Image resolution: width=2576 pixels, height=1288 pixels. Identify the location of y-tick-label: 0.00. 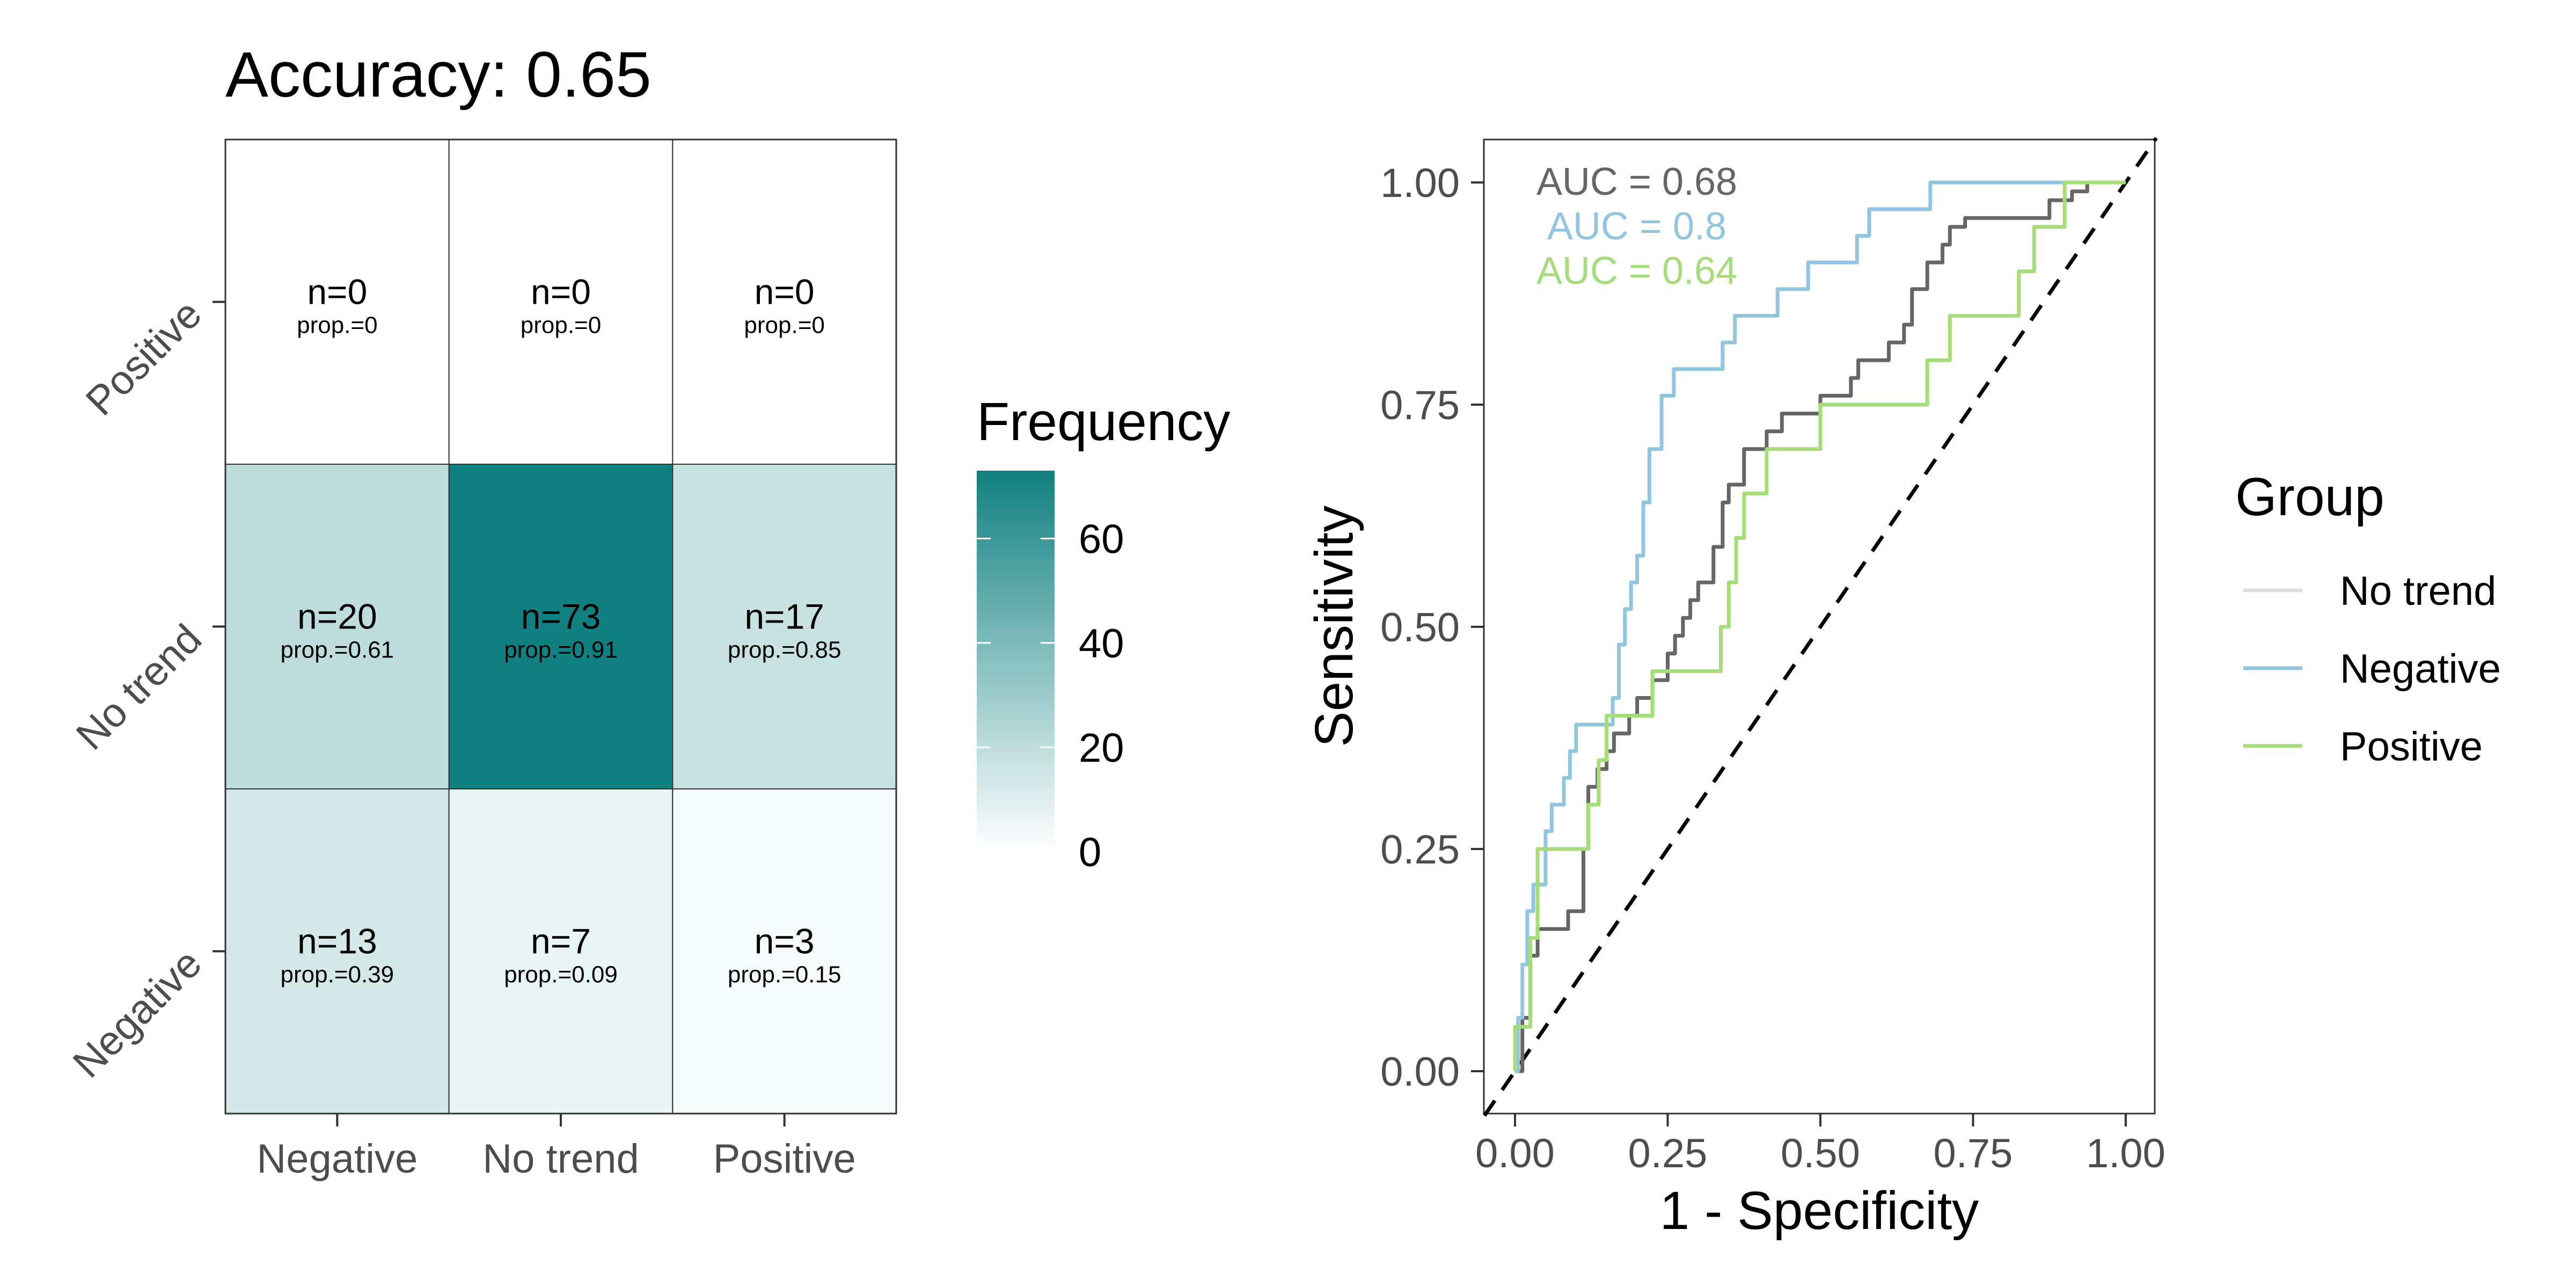
(1420, 1072).